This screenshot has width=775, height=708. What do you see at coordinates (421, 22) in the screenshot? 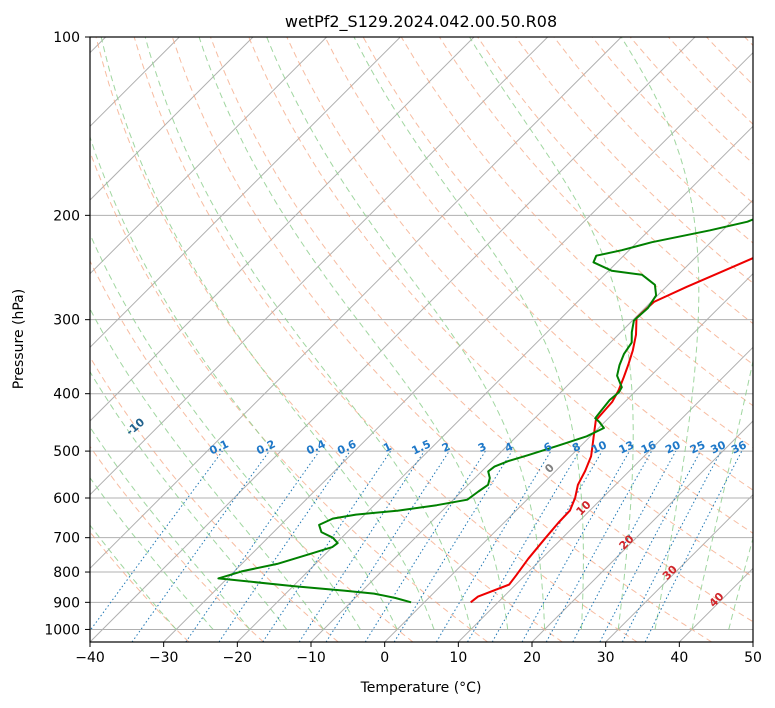
I see `chart-title: wetPf2_S129.2024.042.00.50.R08` at bounding box center [421, 22].